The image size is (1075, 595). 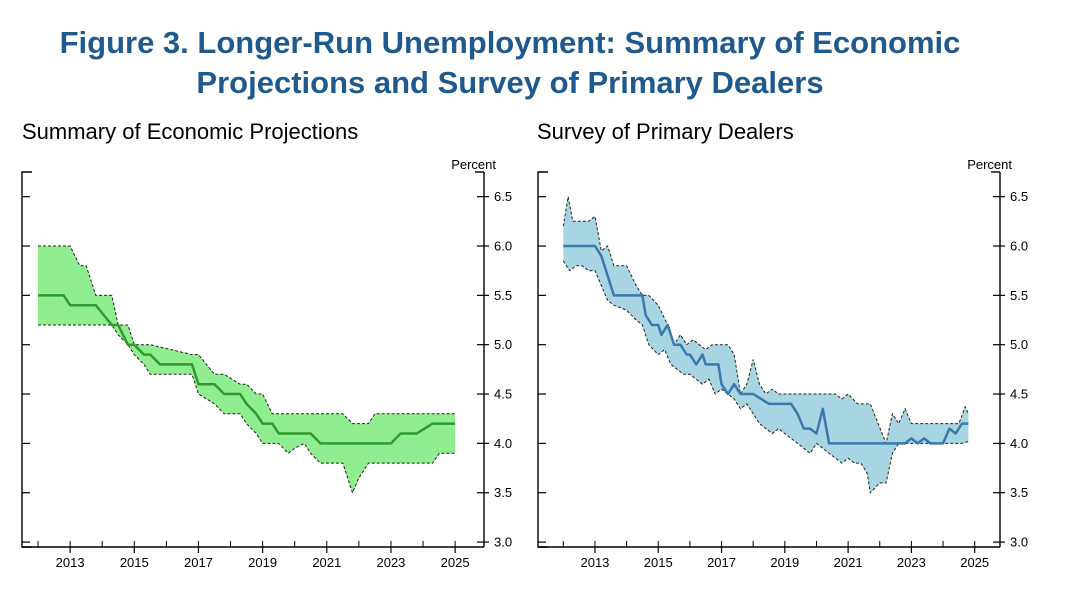 I want to click on pd-chart-title: Survey of Primary Dealers, so click(x=665, y=131).